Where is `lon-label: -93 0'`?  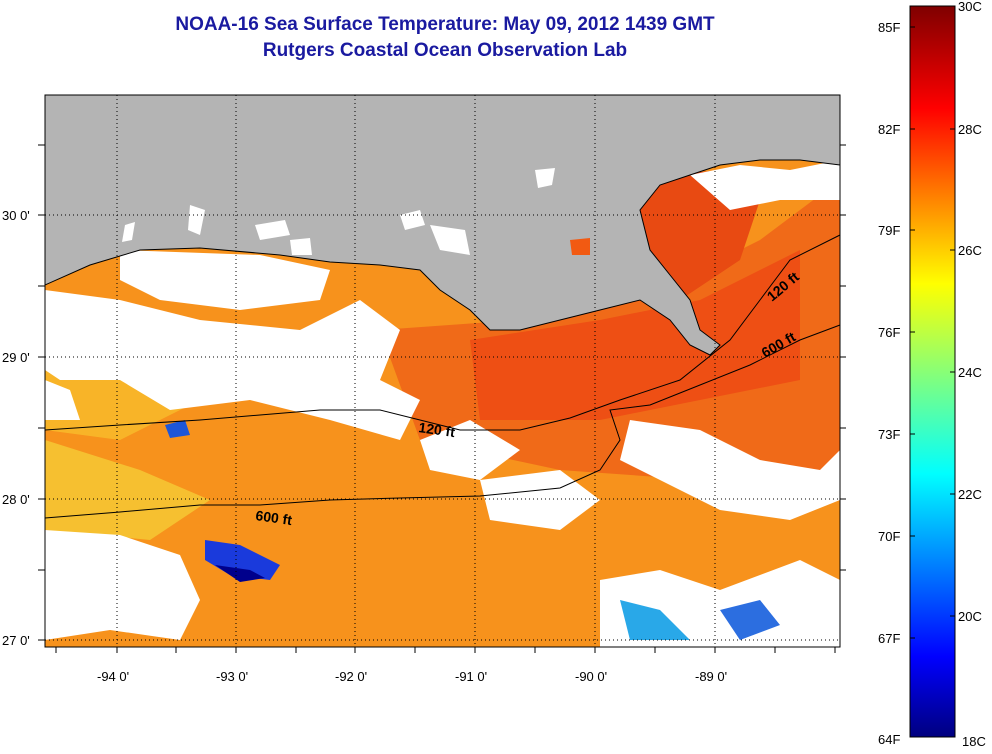
lon-label: -93 0' is located at coordinates (232, 676).